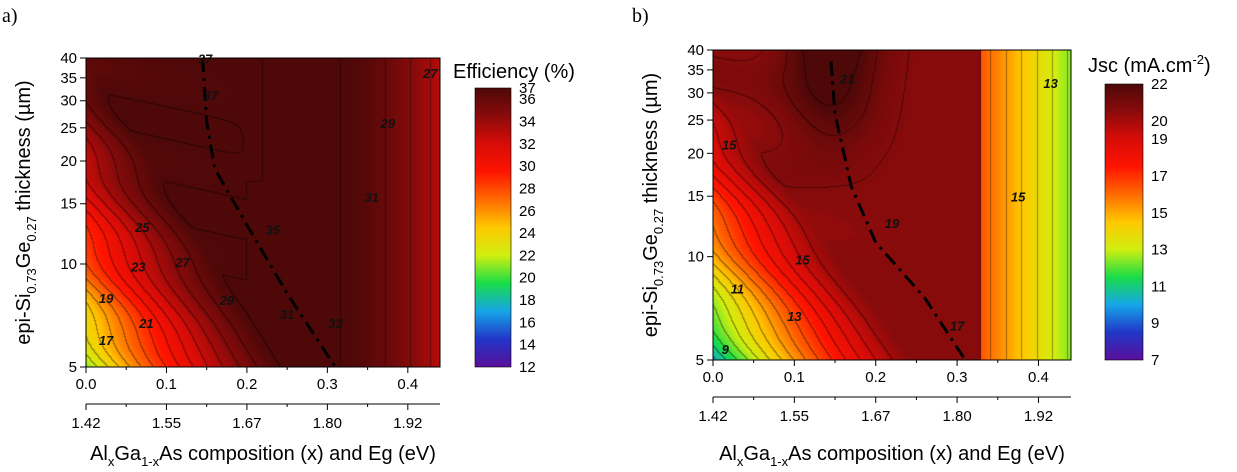  Describe the element at coordinates (527, 166) in the screenshot. I see `colorbar-tick-label: 30` at that location.